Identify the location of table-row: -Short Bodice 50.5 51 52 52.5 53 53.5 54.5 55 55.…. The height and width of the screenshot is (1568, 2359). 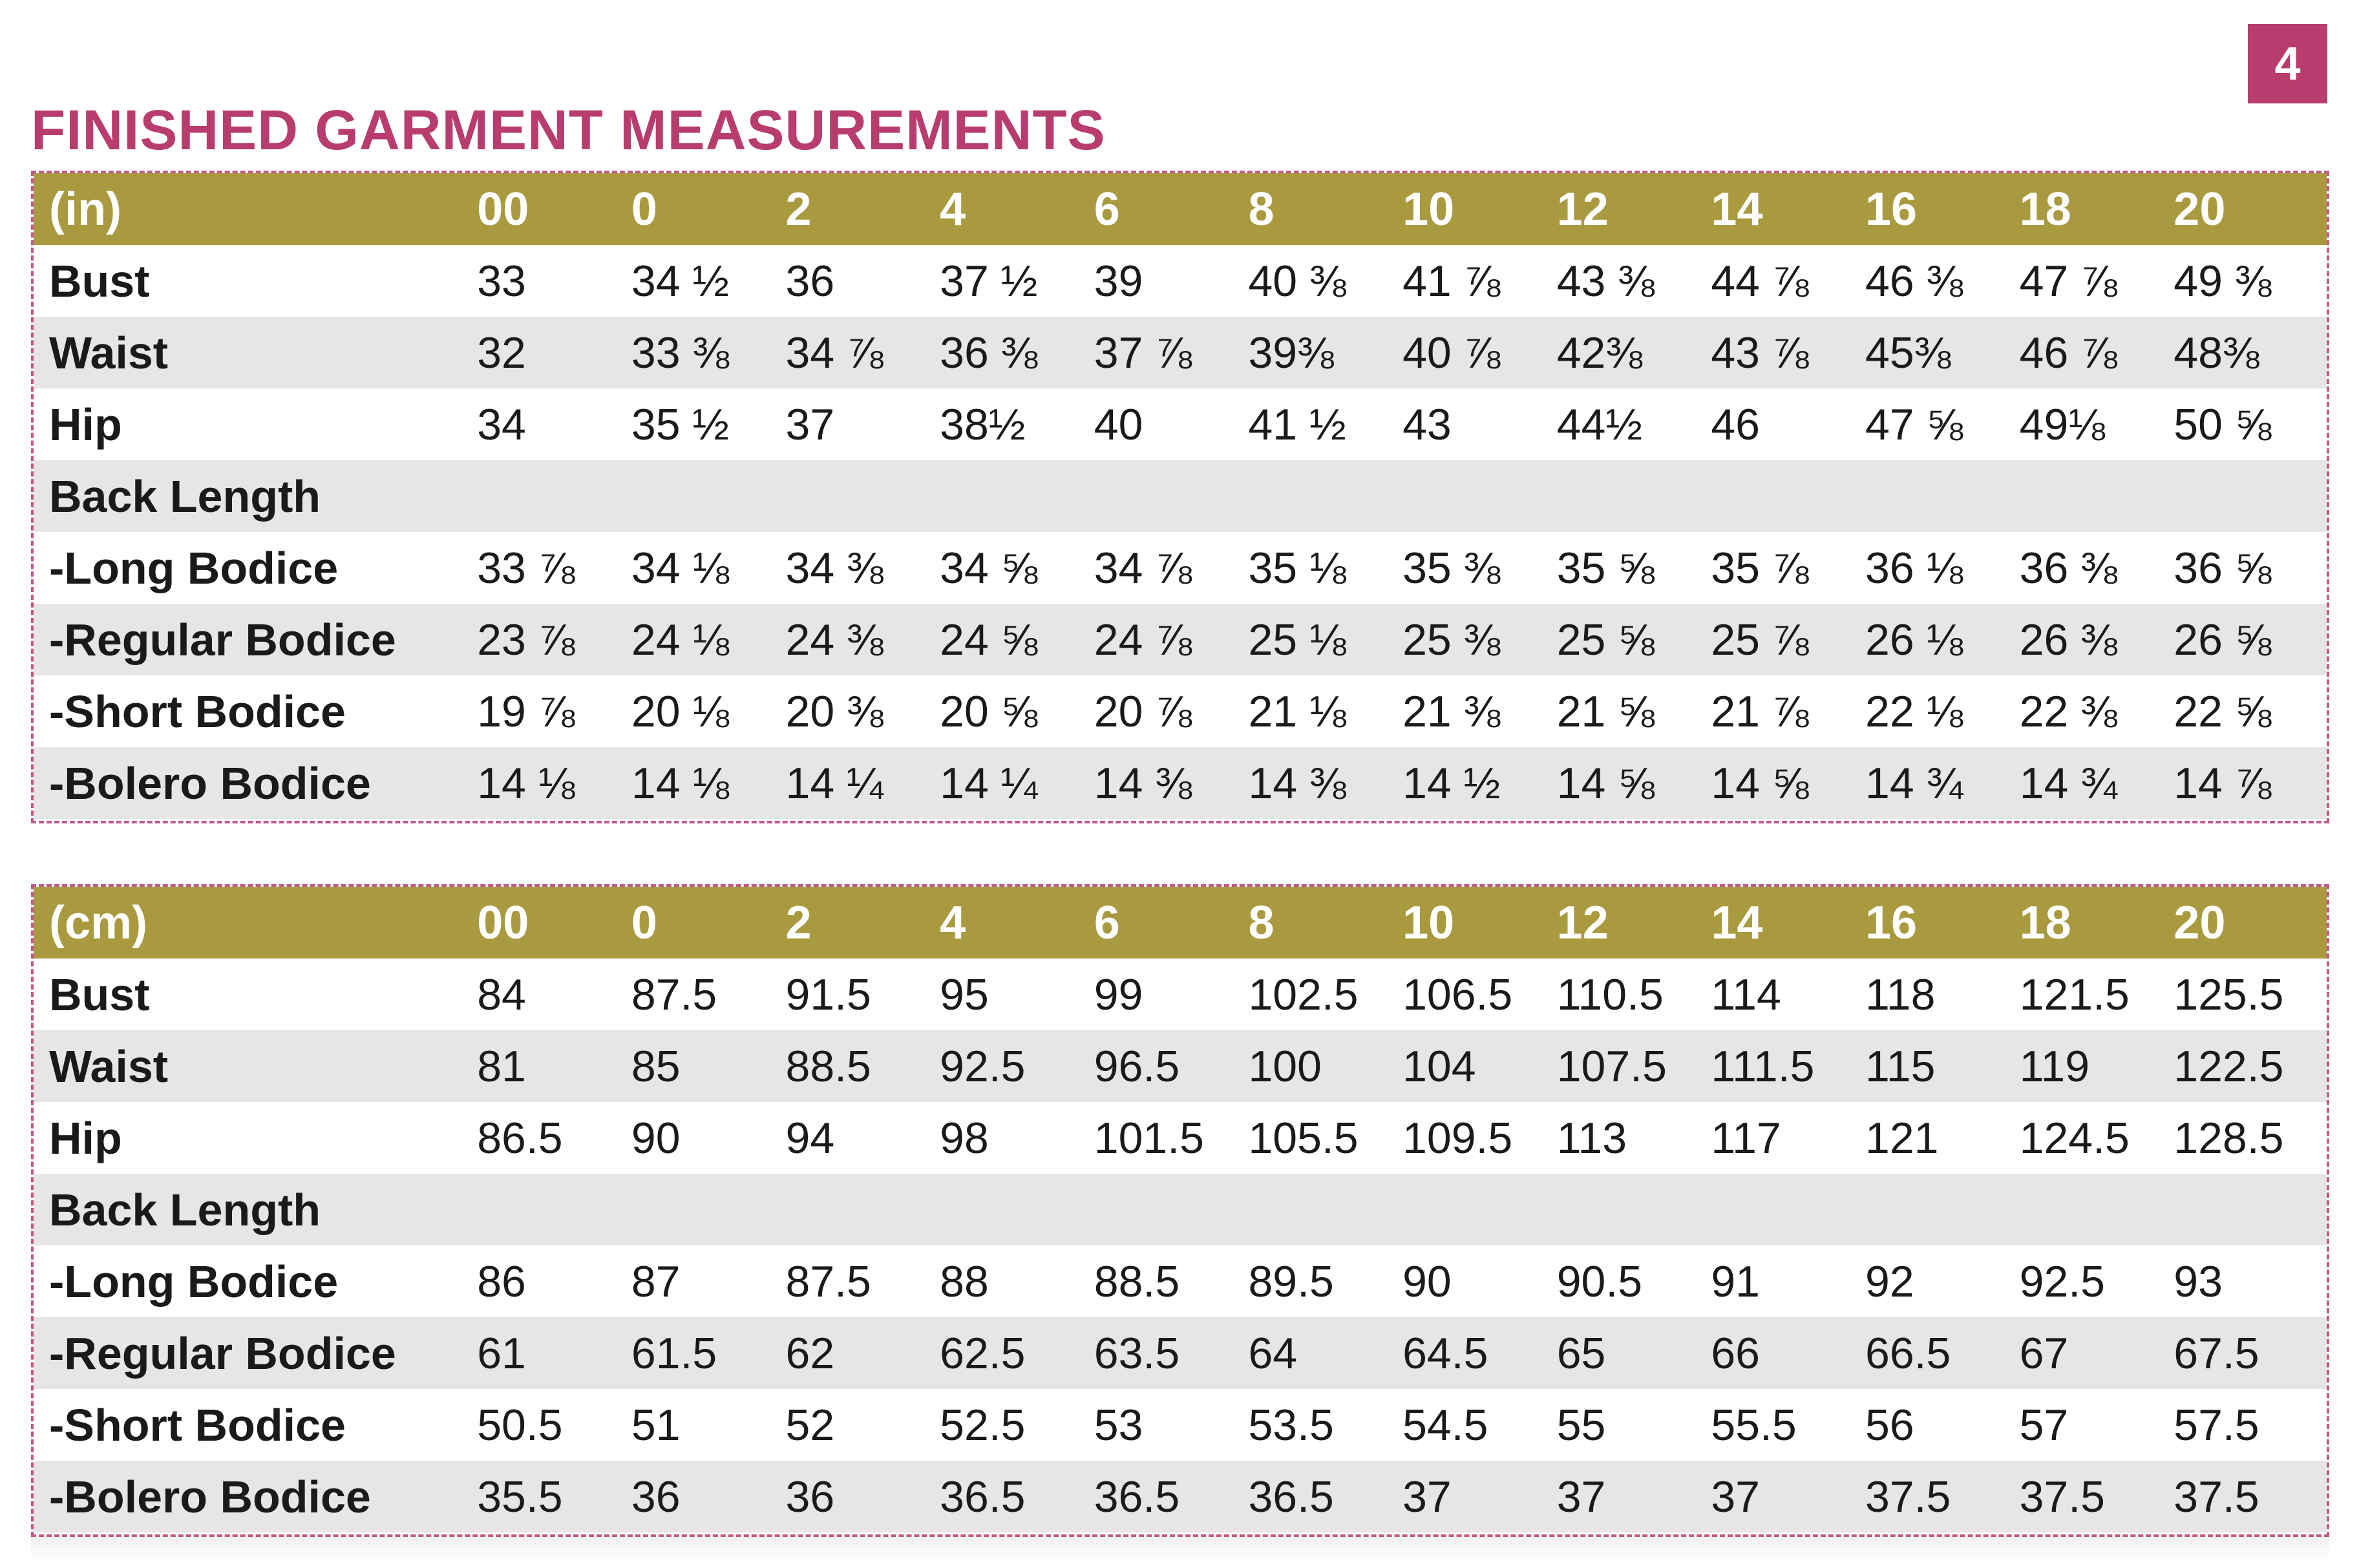
(1180, 1425).